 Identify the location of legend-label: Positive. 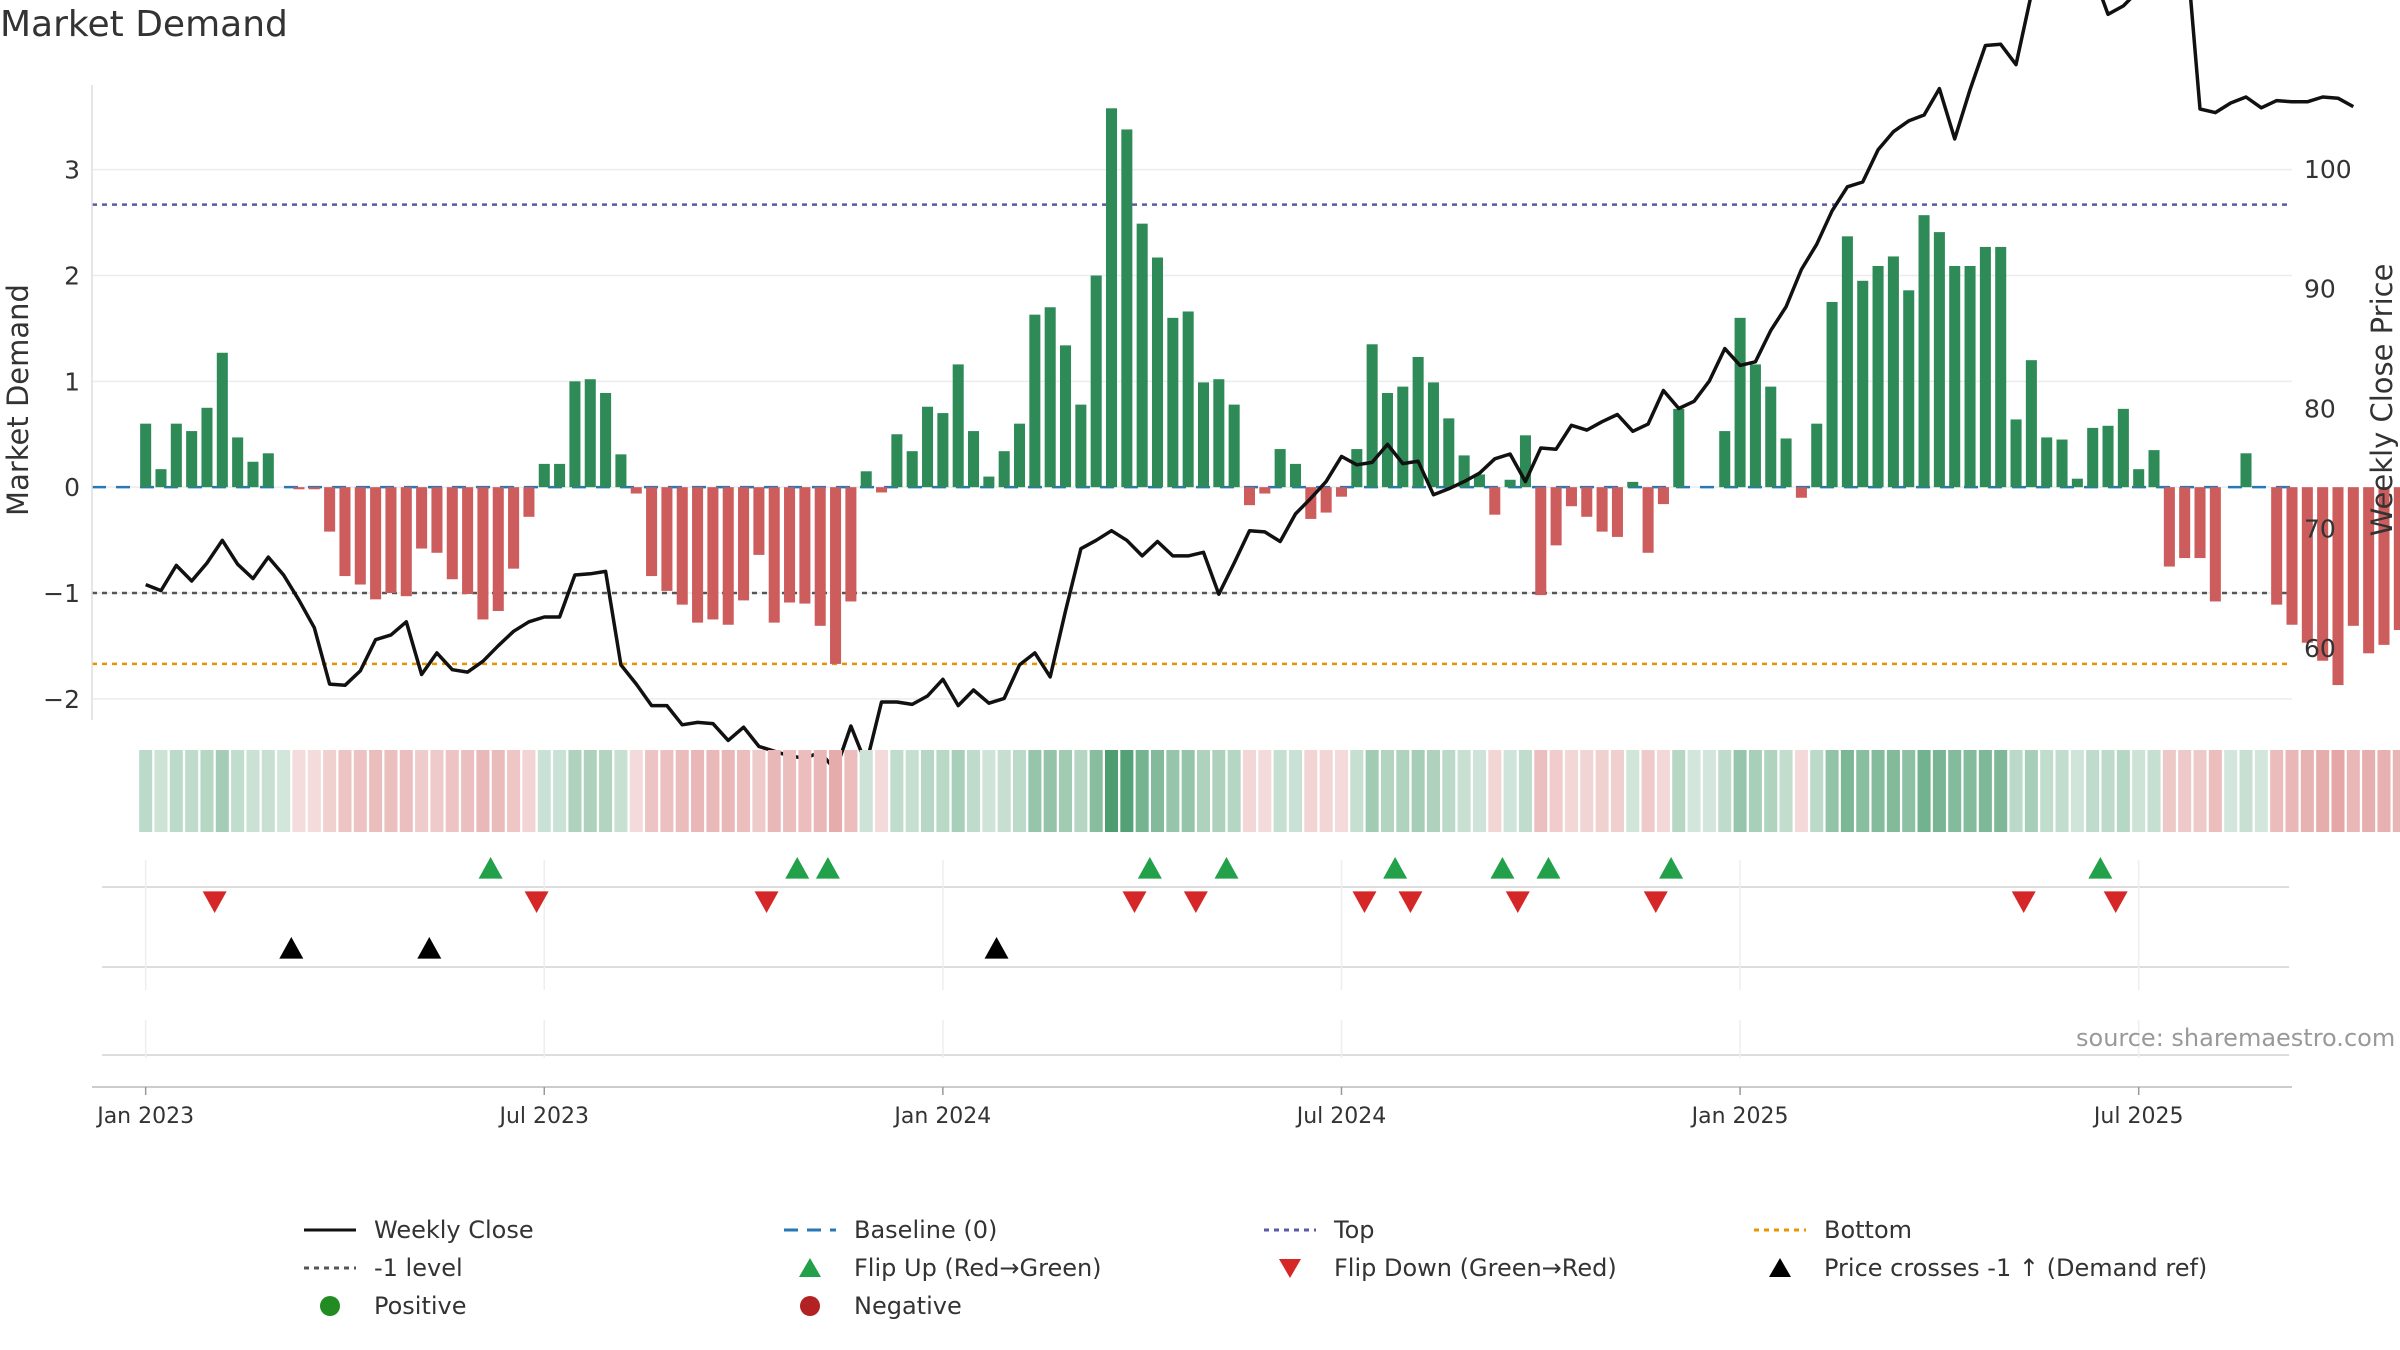
(420, 1306).